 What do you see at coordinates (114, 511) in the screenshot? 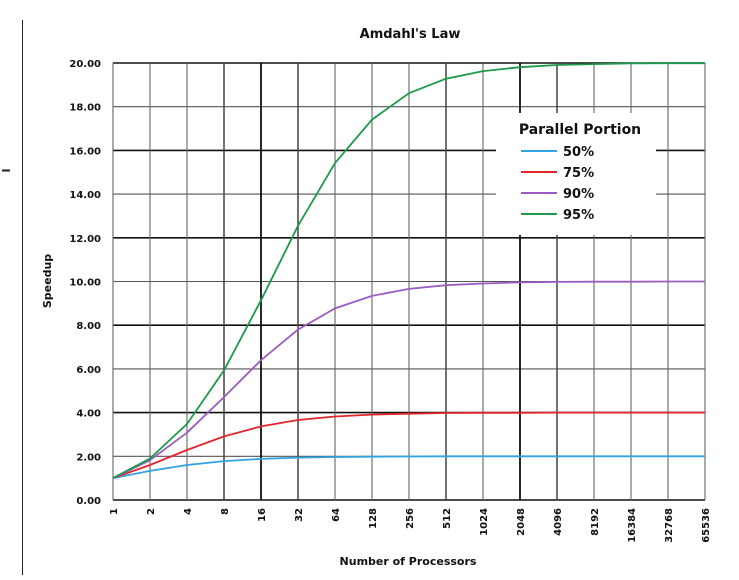
I see `x-tick-label: 1` at bounding box center [114, 511].